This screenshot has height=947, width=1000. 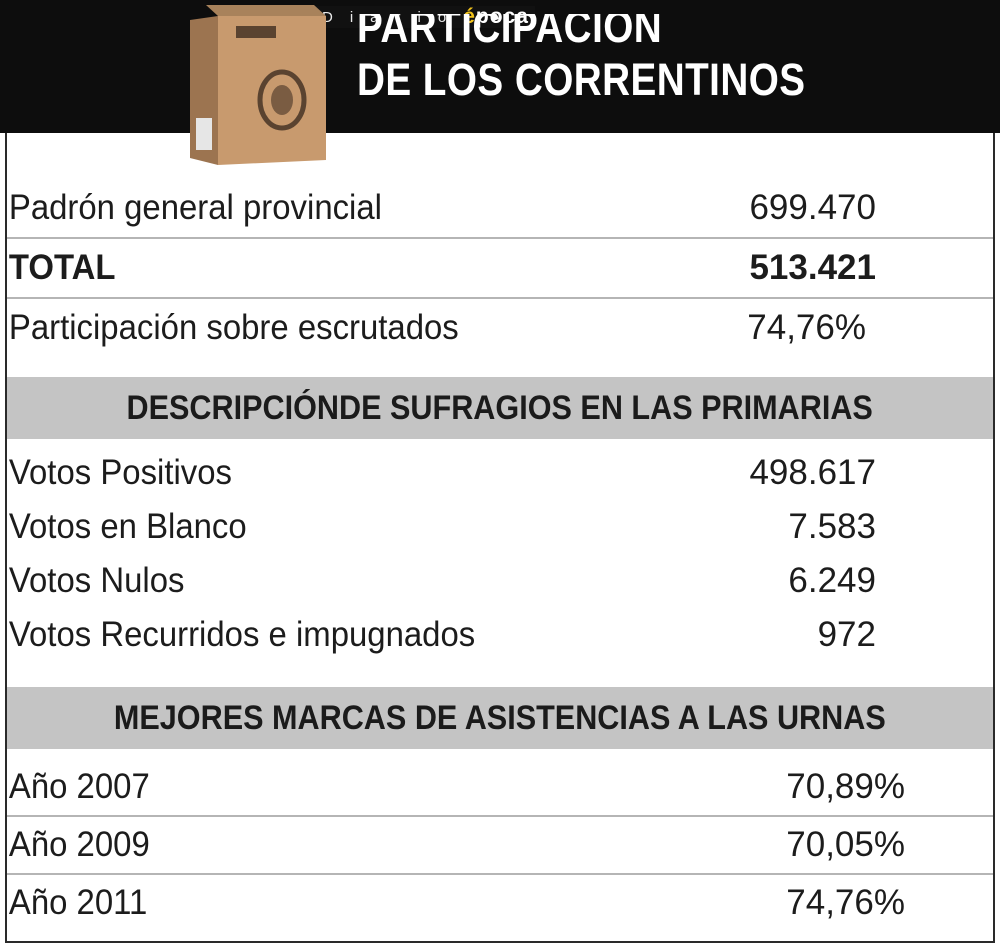 I want to click on brand-epoca-initial: é, so click(x=469, y=16).